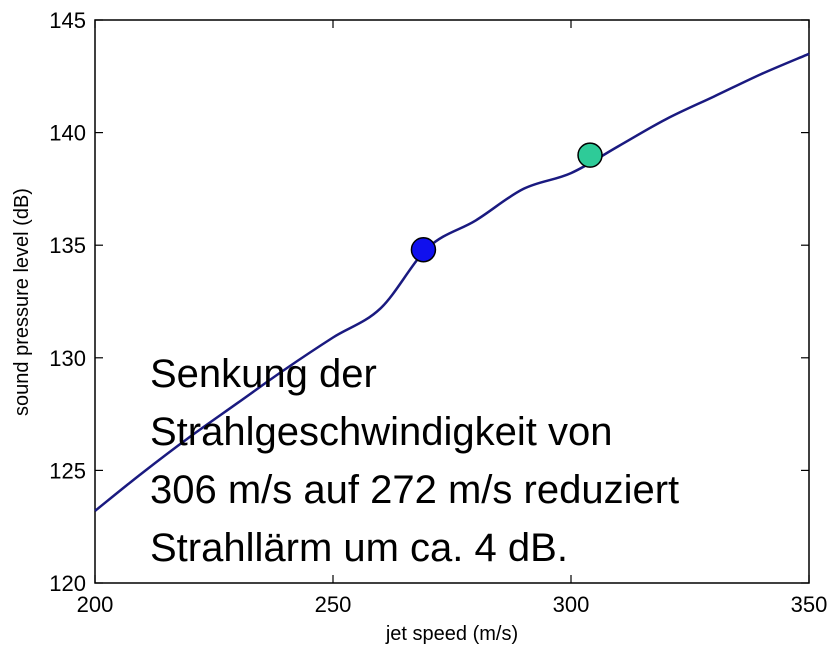 The height and width of the screenshot is (645, 832). What do you see at coordinates (381, 432) in the screenshot?
I see `annotation-line: Strahlgeschwindigkeit von` at bounding box center [381, 432].